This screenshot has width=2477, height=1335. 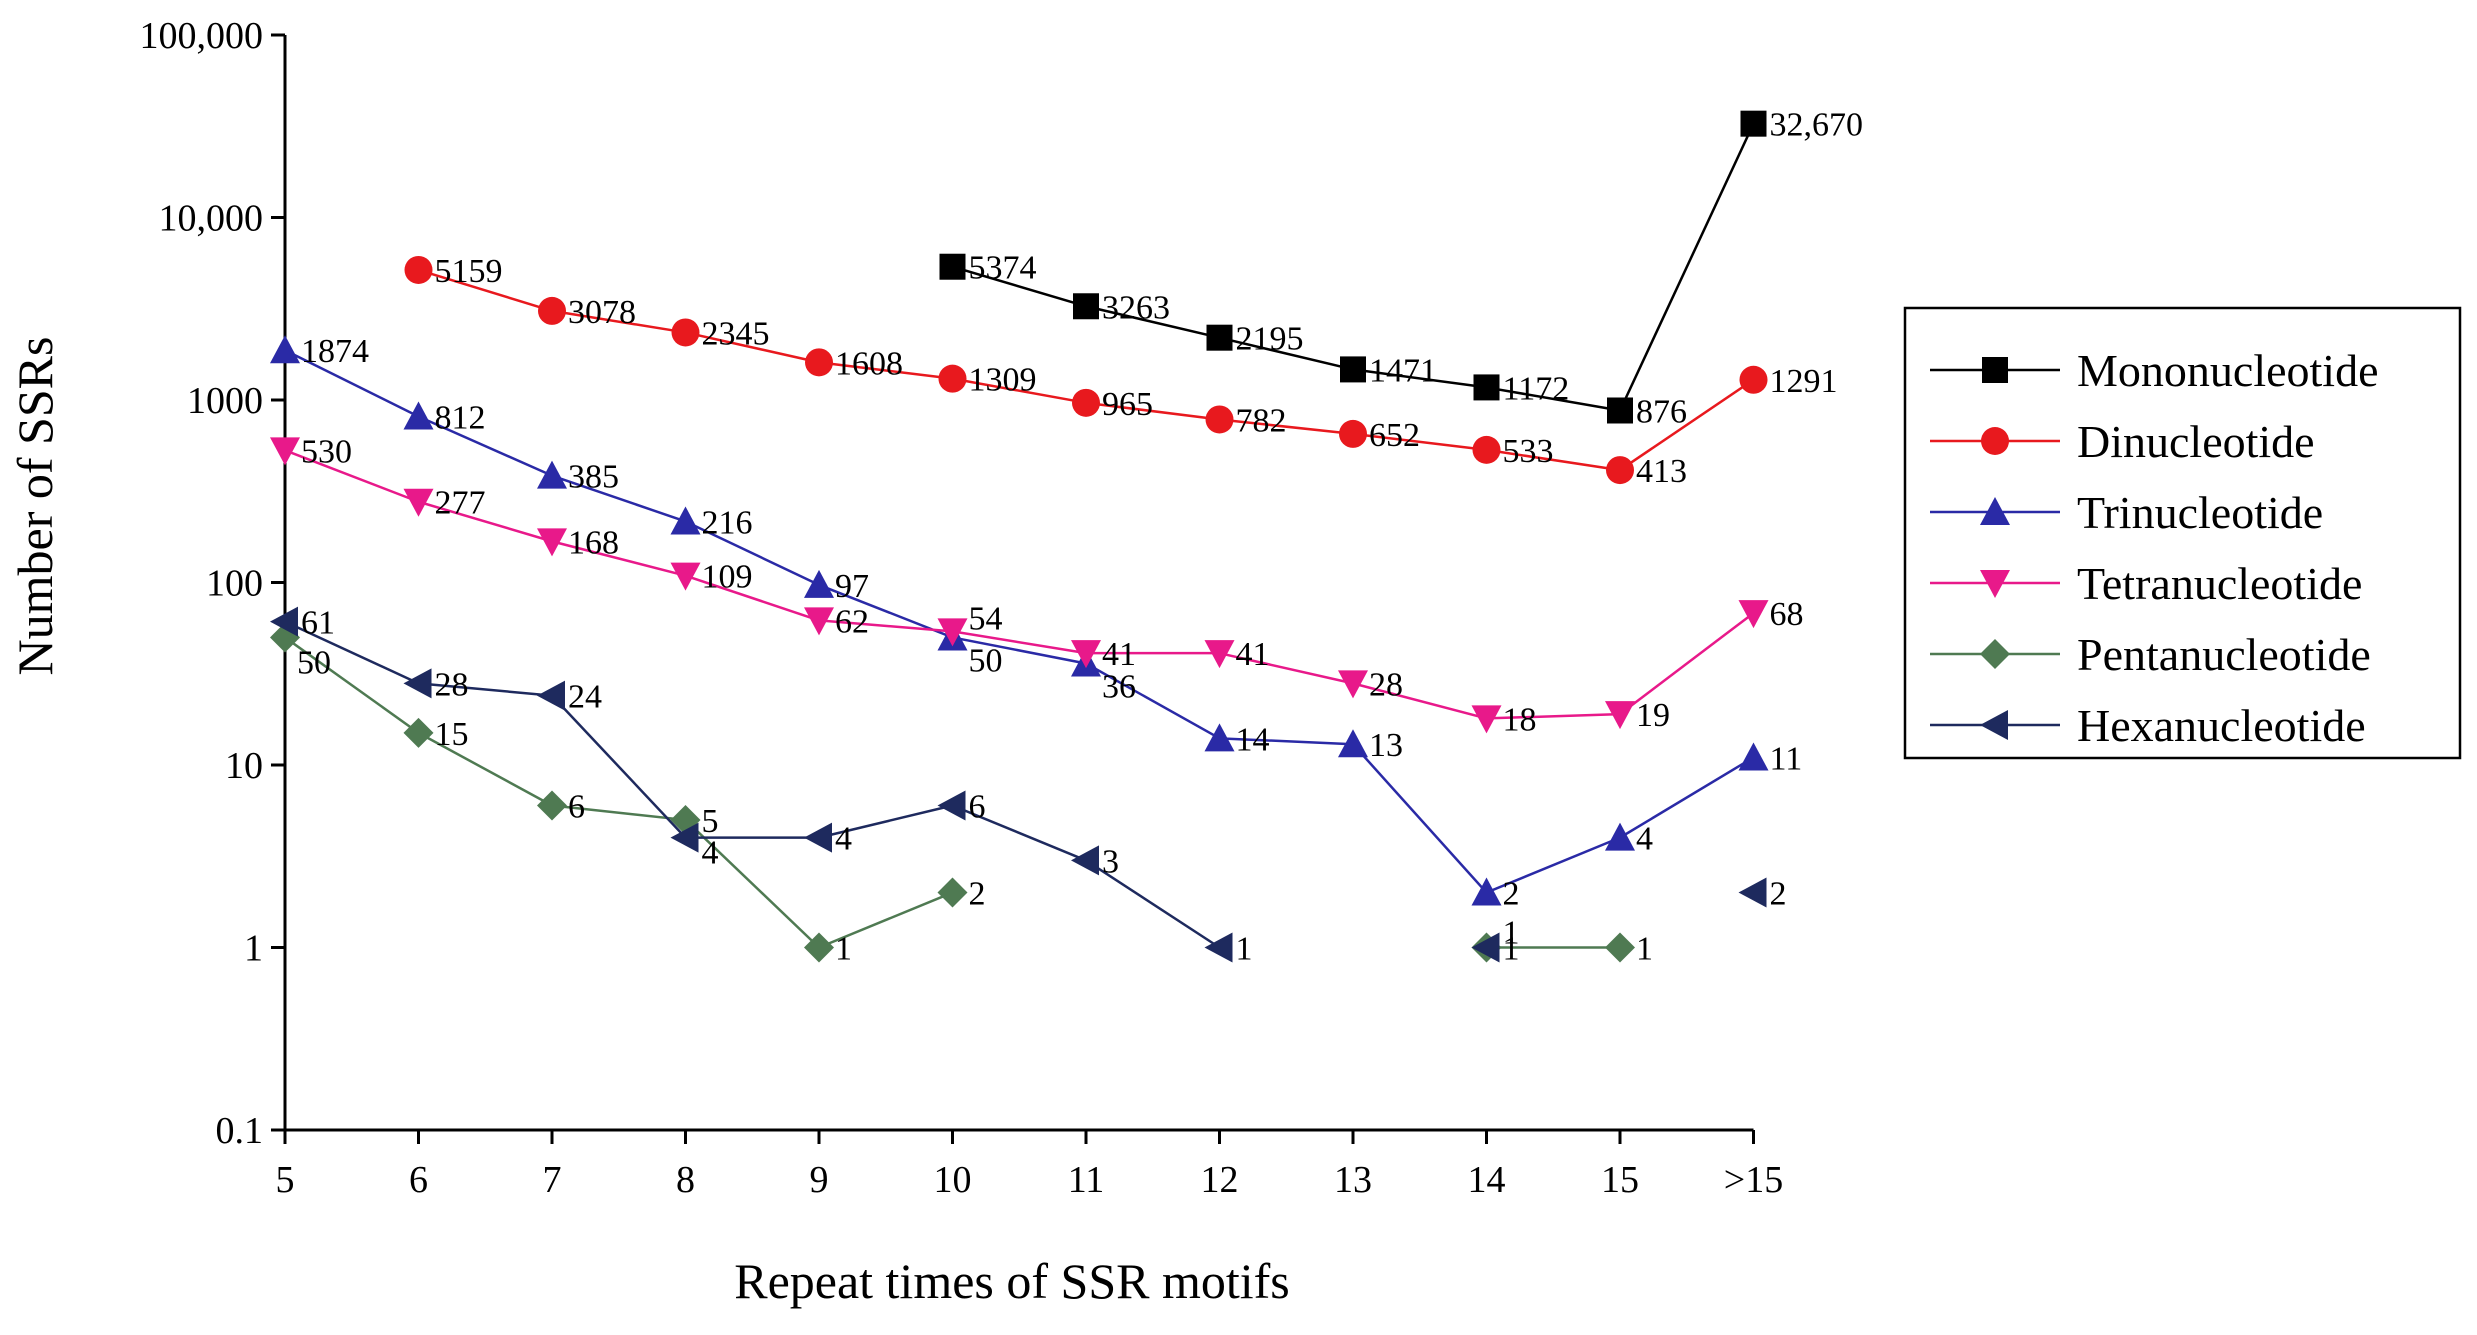 What do you see at coordinates (1136, 307) in the screenshot?
I see `mononucleotide-data-label: 3263` at bounding box center [1136, 307].